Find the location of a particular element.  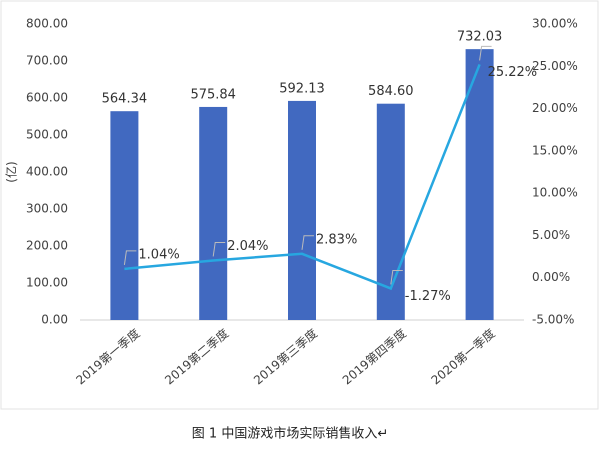

y-tick-label: 600.00 is located at coordinates (47, 98).